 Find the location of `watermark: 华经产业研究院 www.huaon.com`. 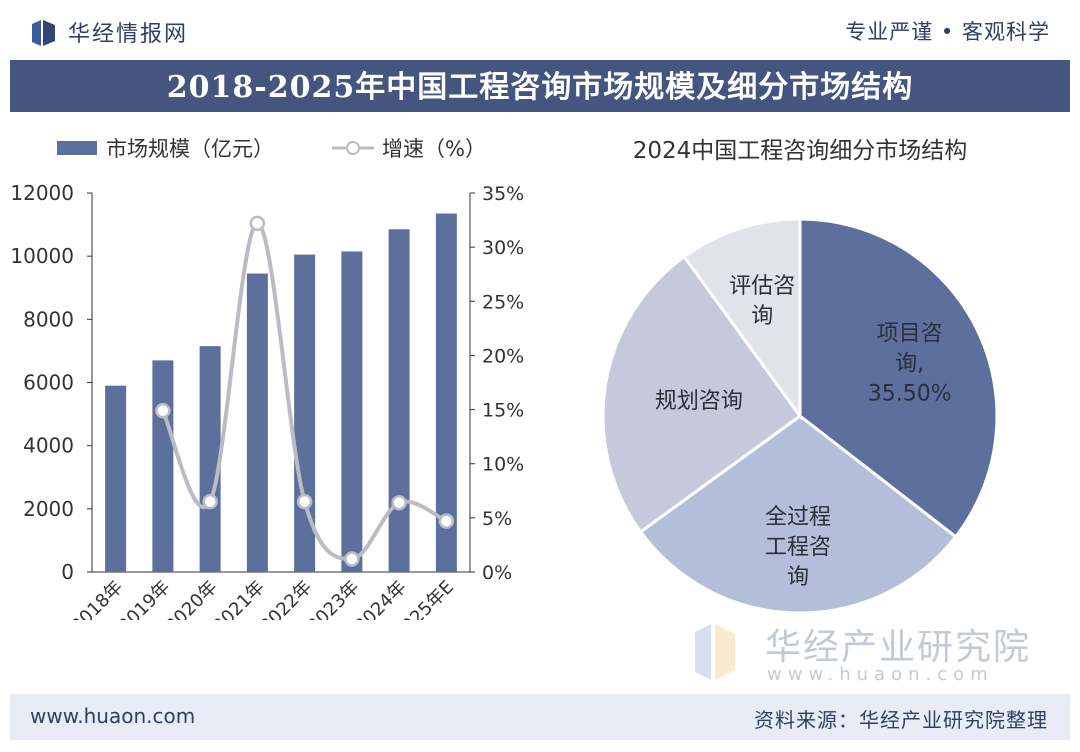

watermark: 华经产业研究院 www.huaon.com is located at coordinates (865, 655).